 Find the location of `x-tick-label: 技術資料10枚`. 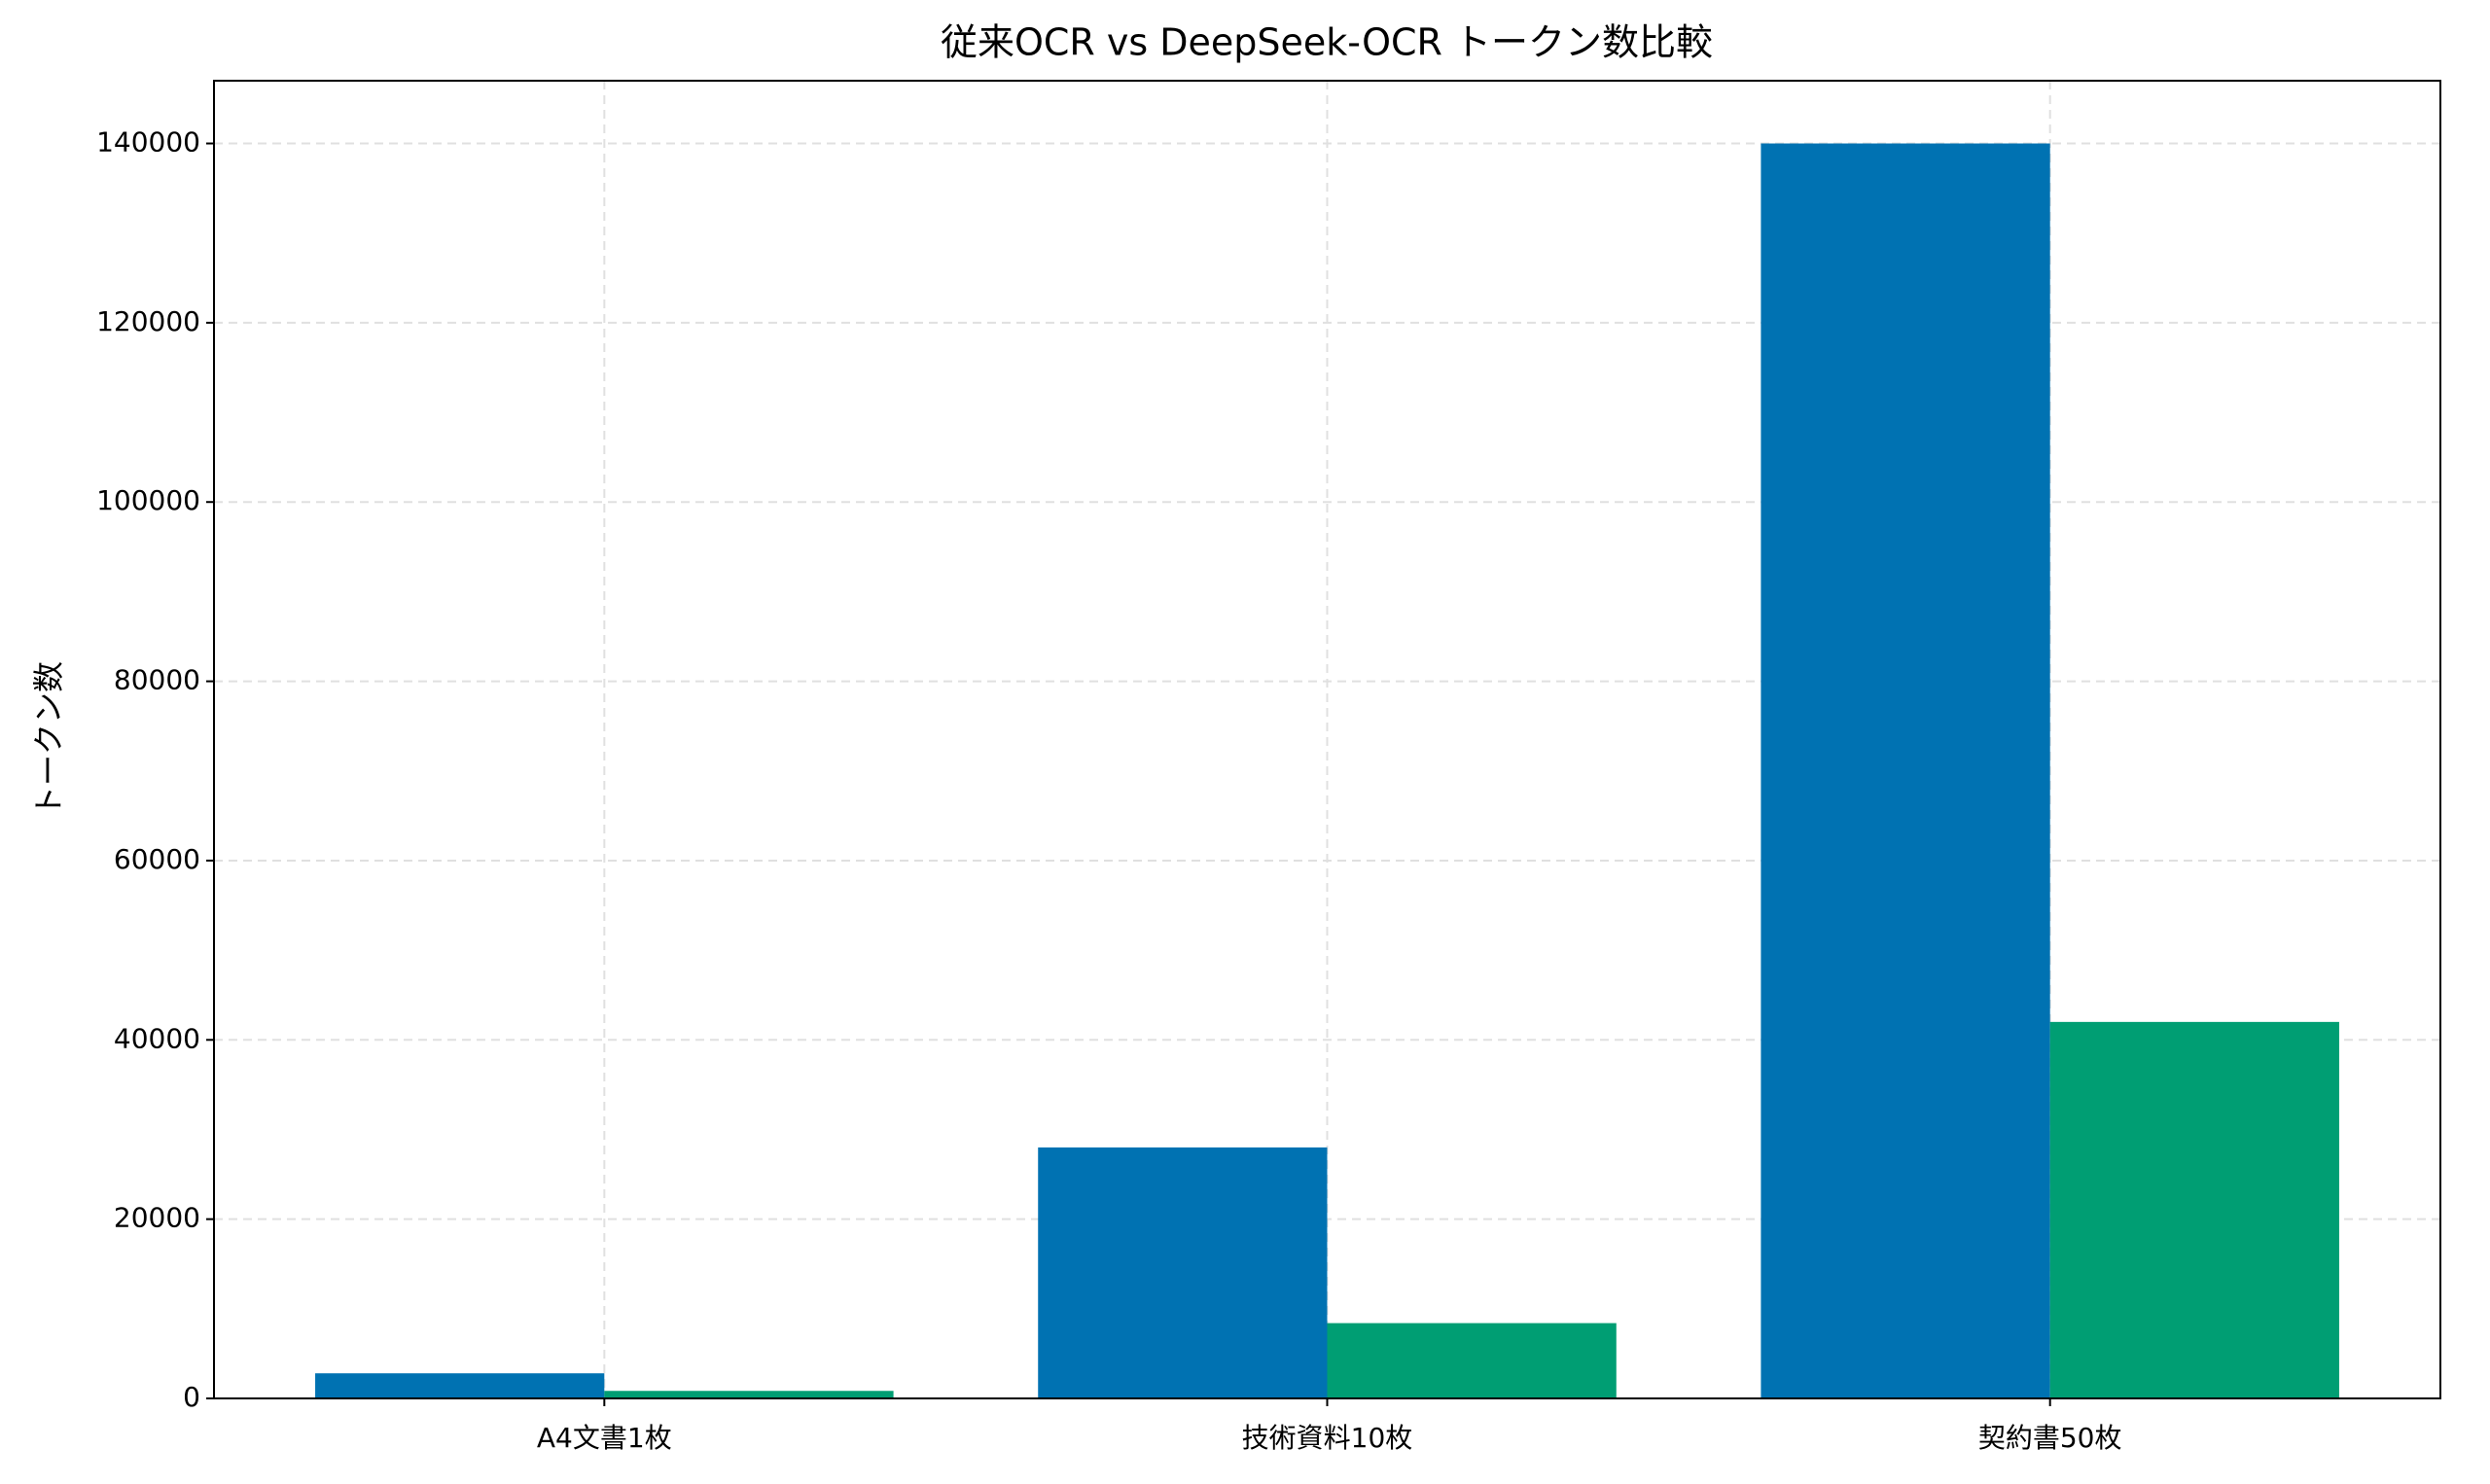

x-tick-label: 技術資料10枚 is located at coordinates (1327, 1438).